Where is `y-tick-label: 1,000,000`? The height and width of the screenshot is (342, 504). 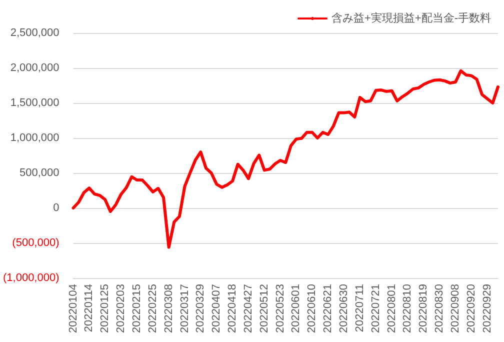 y-tick-label: 1,000,000 is located at coordinates (35, 138).